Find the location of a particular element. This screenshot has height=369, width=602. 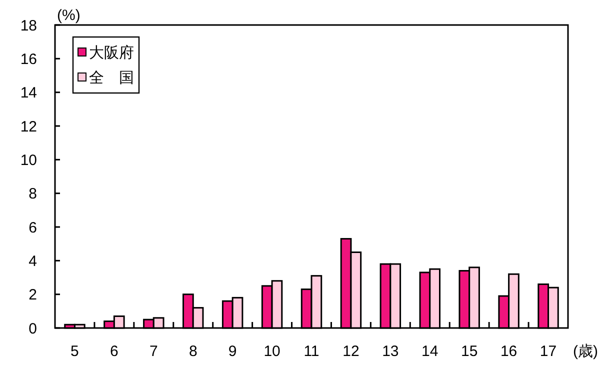

y-tick-label: 16 is located at coordinates (28, 59).